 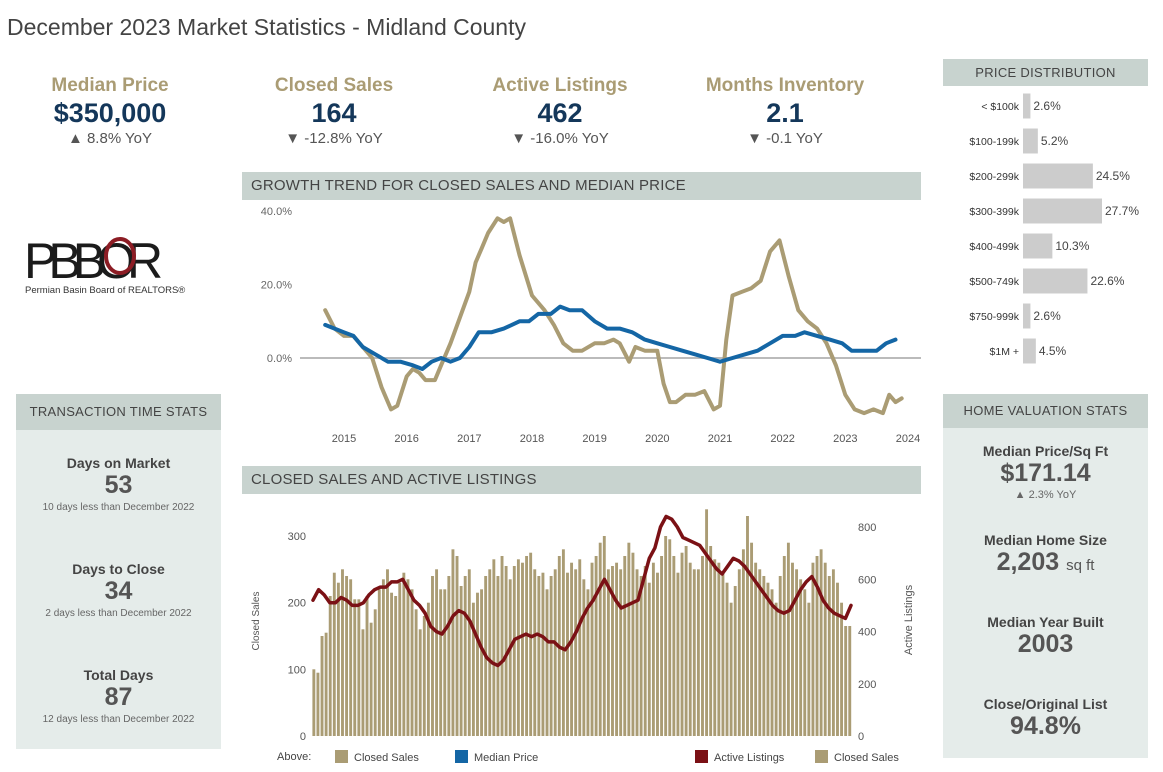 I want to click on stat-label: Median Year Built, so click(x=1045, y=622).